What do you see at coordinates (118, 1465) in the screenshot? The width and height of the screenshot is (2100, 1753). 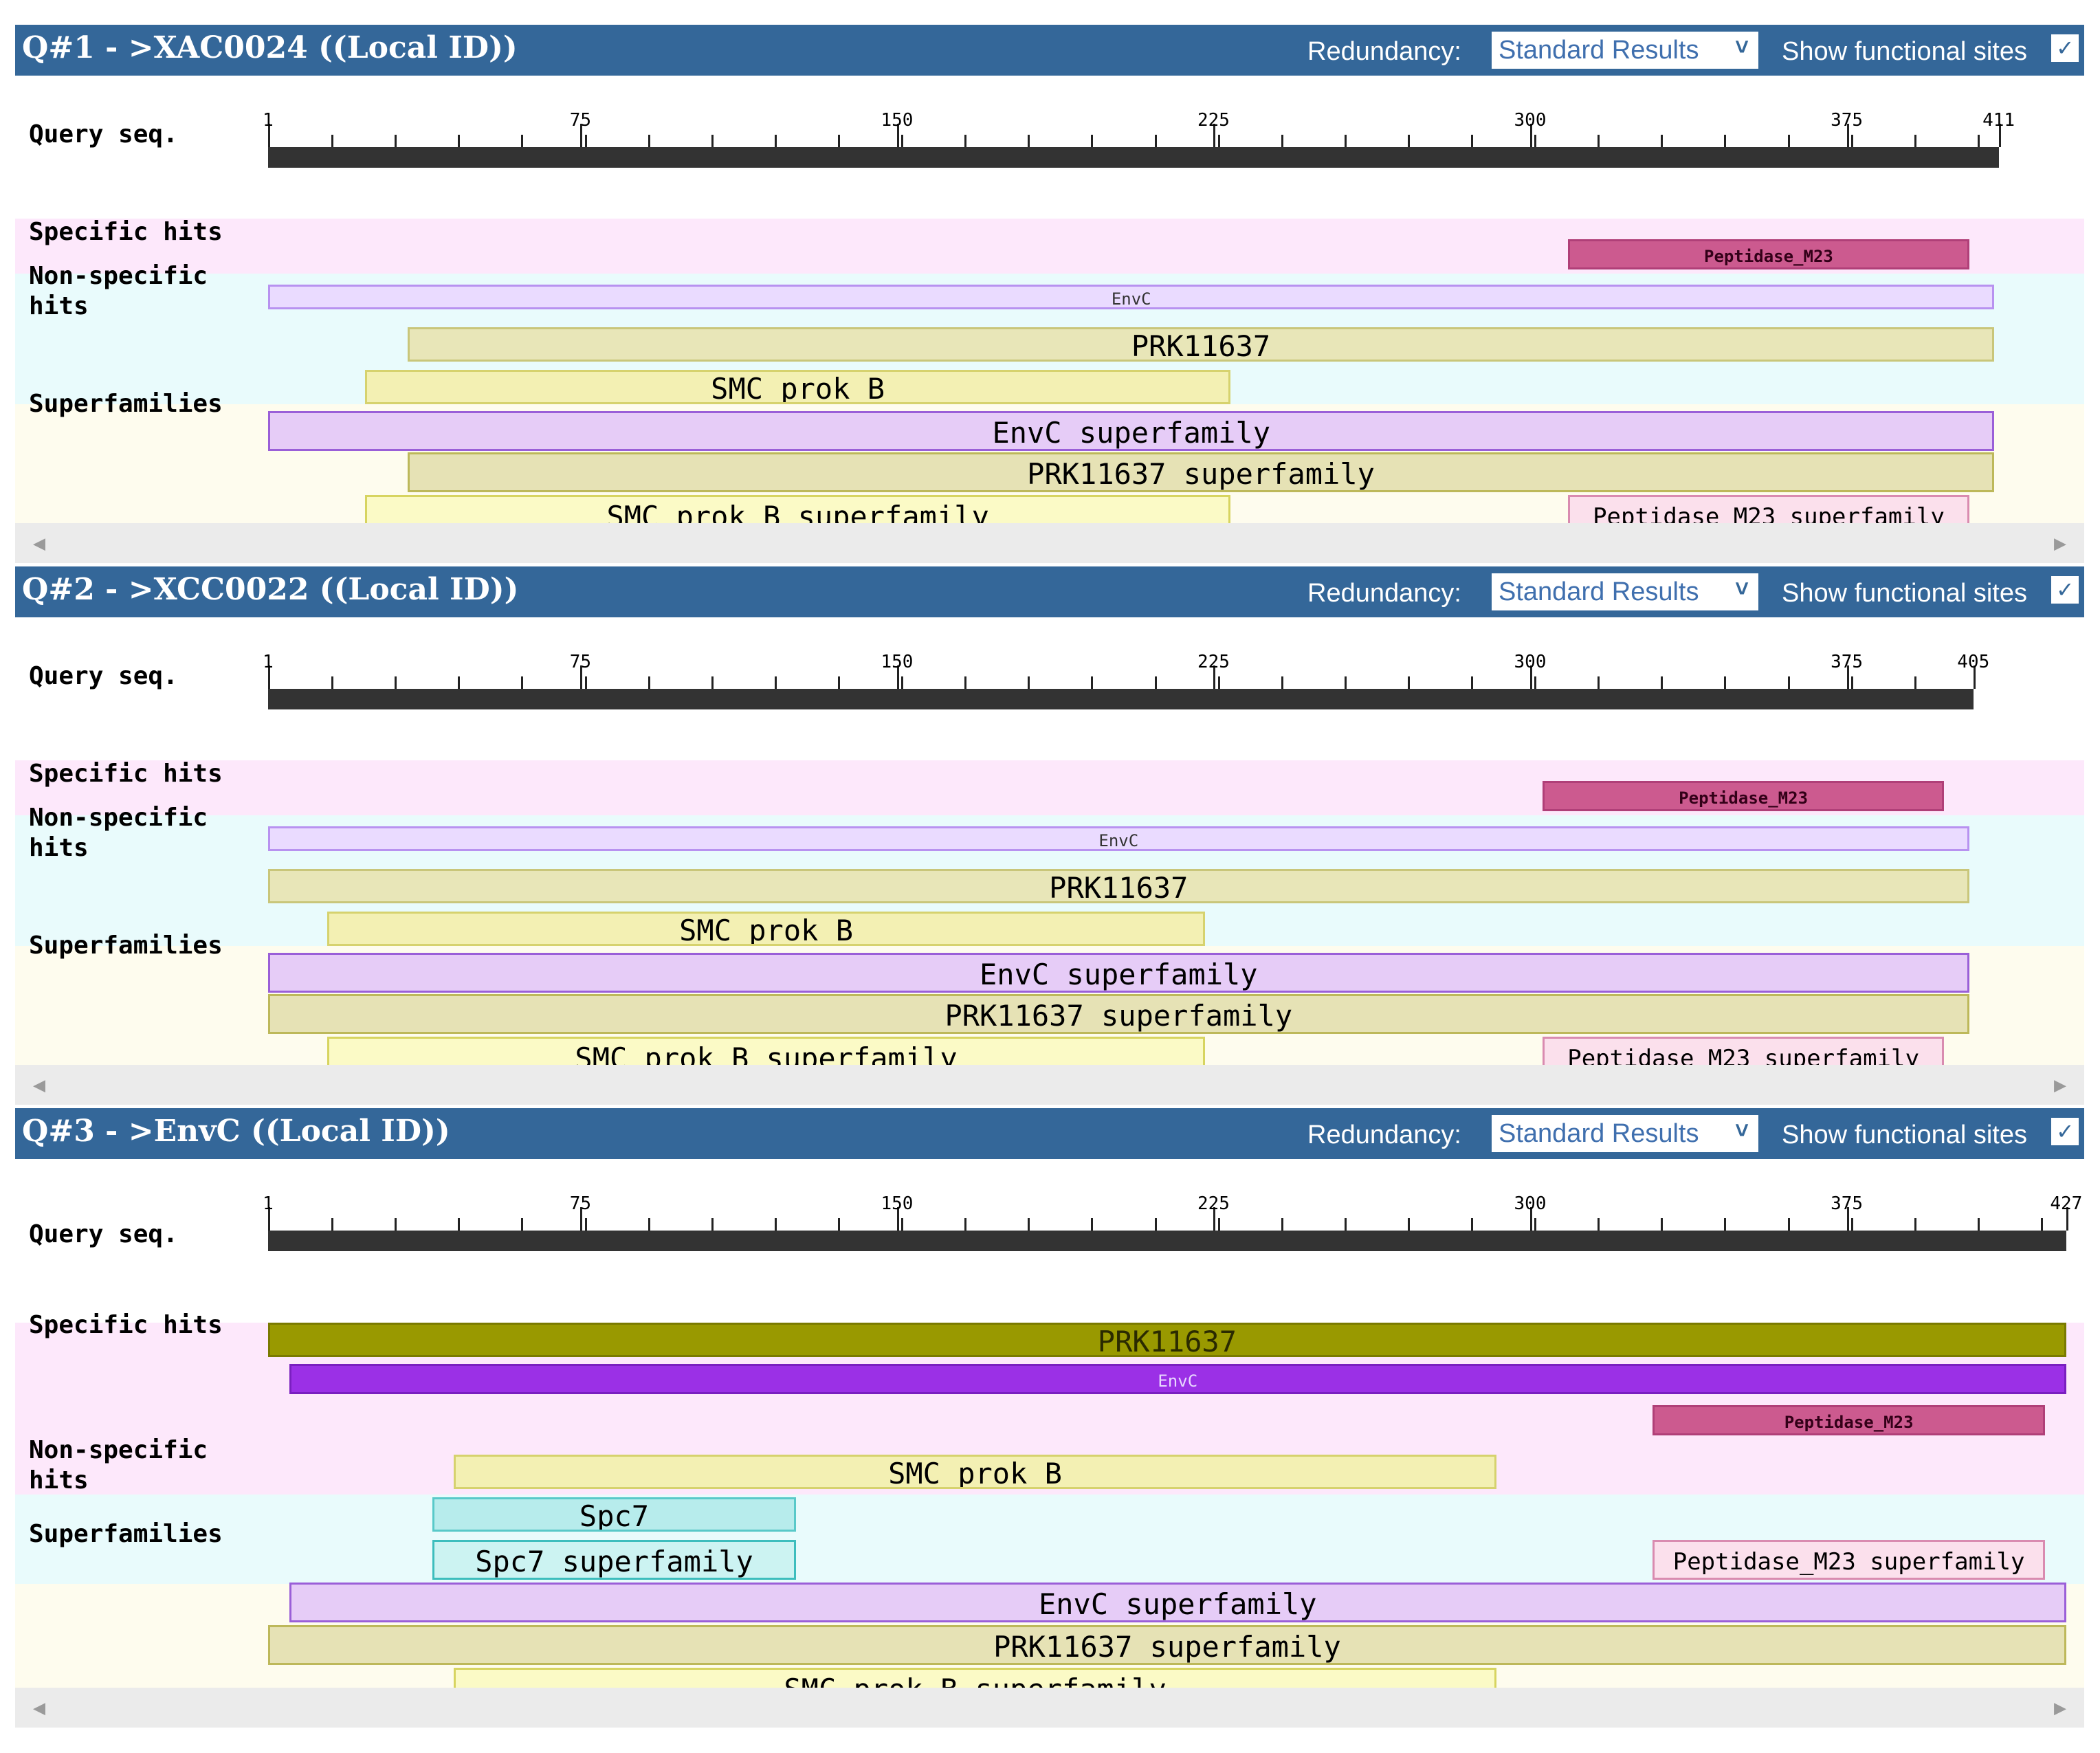 I see `nonspecific-hits-label: Non-specific hits` at bounding box center [118, 1465].